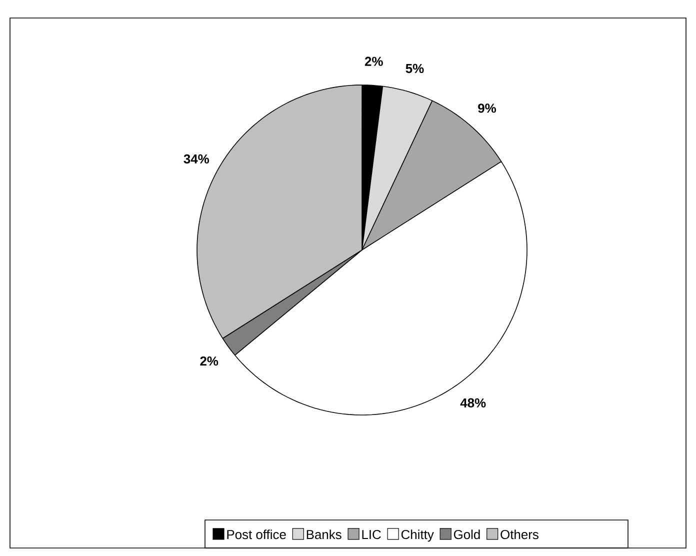  What do you see at coordinates (519, 535) in the screenshot?
I see `legend-label: Others` at bounding box center [519, 535].